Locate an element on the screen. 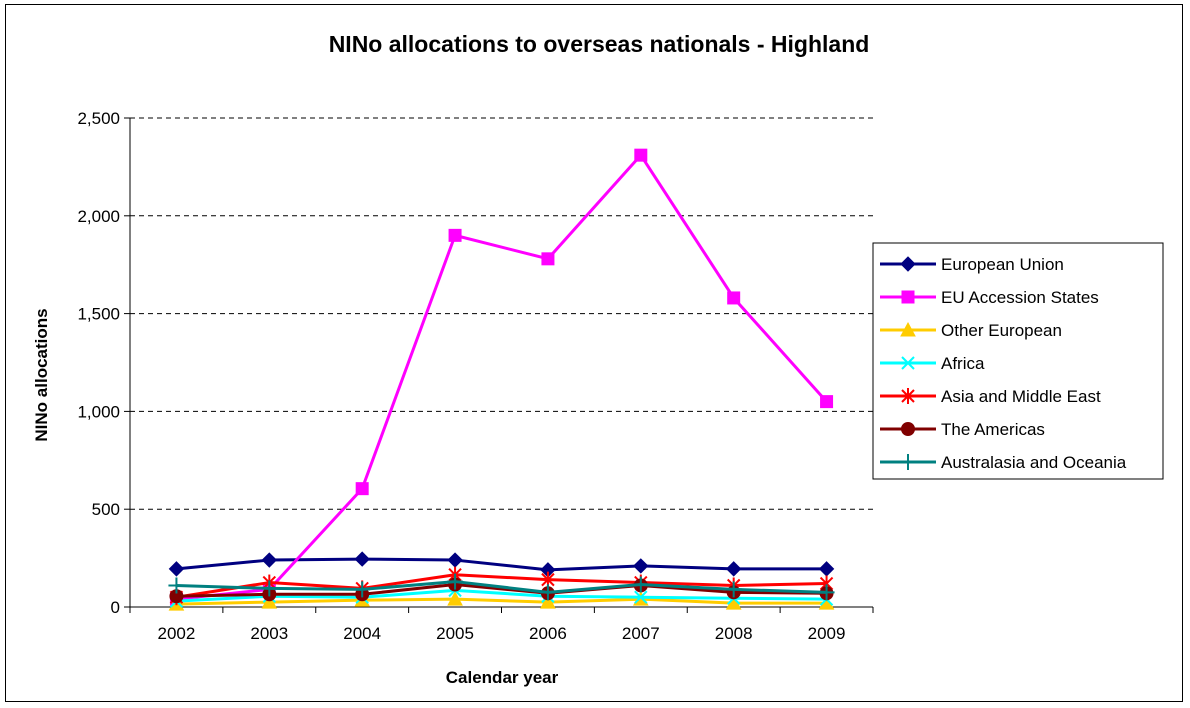  x-axis-title: Calendar year is located at coordinates (502, 677).